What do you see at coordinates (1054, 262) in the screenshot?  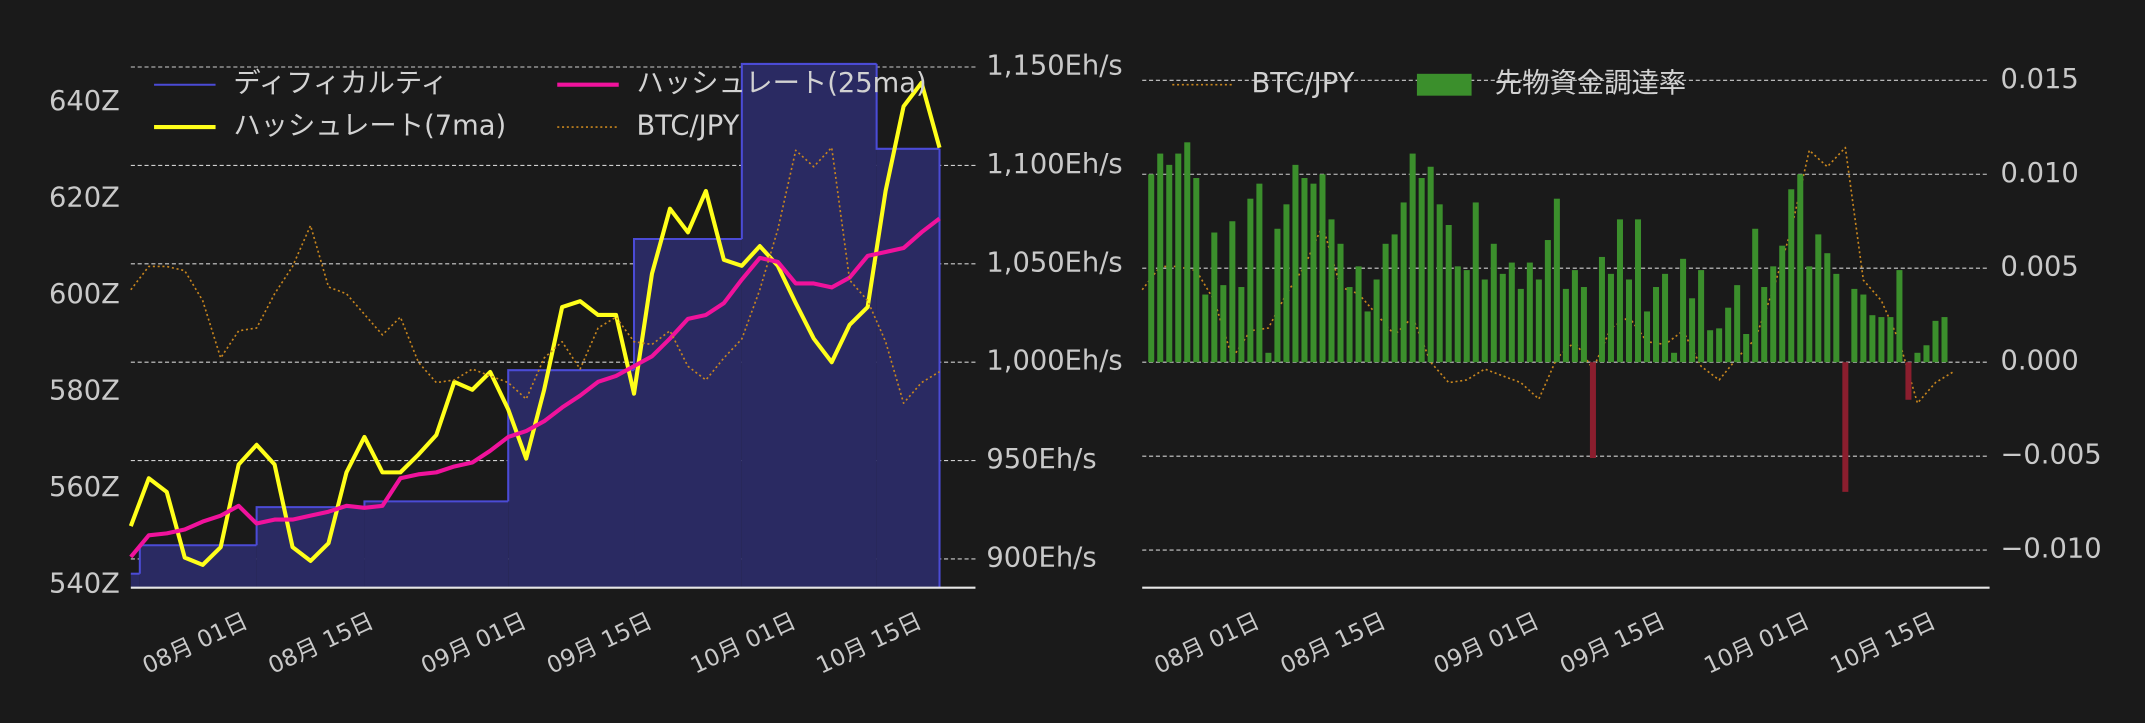 I see `y-tick-label: 1,050Eh/s` at bounding box center [1054, 262].